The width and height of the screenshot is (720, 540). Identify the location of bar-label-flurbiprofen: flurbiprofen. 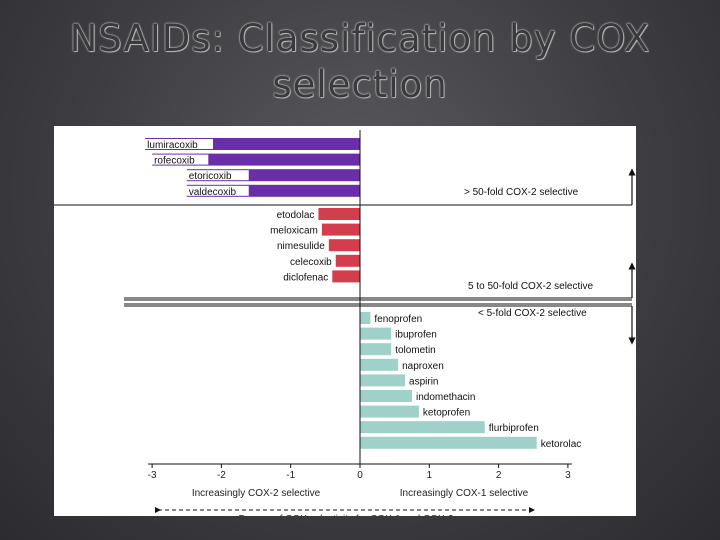
(514, 428).